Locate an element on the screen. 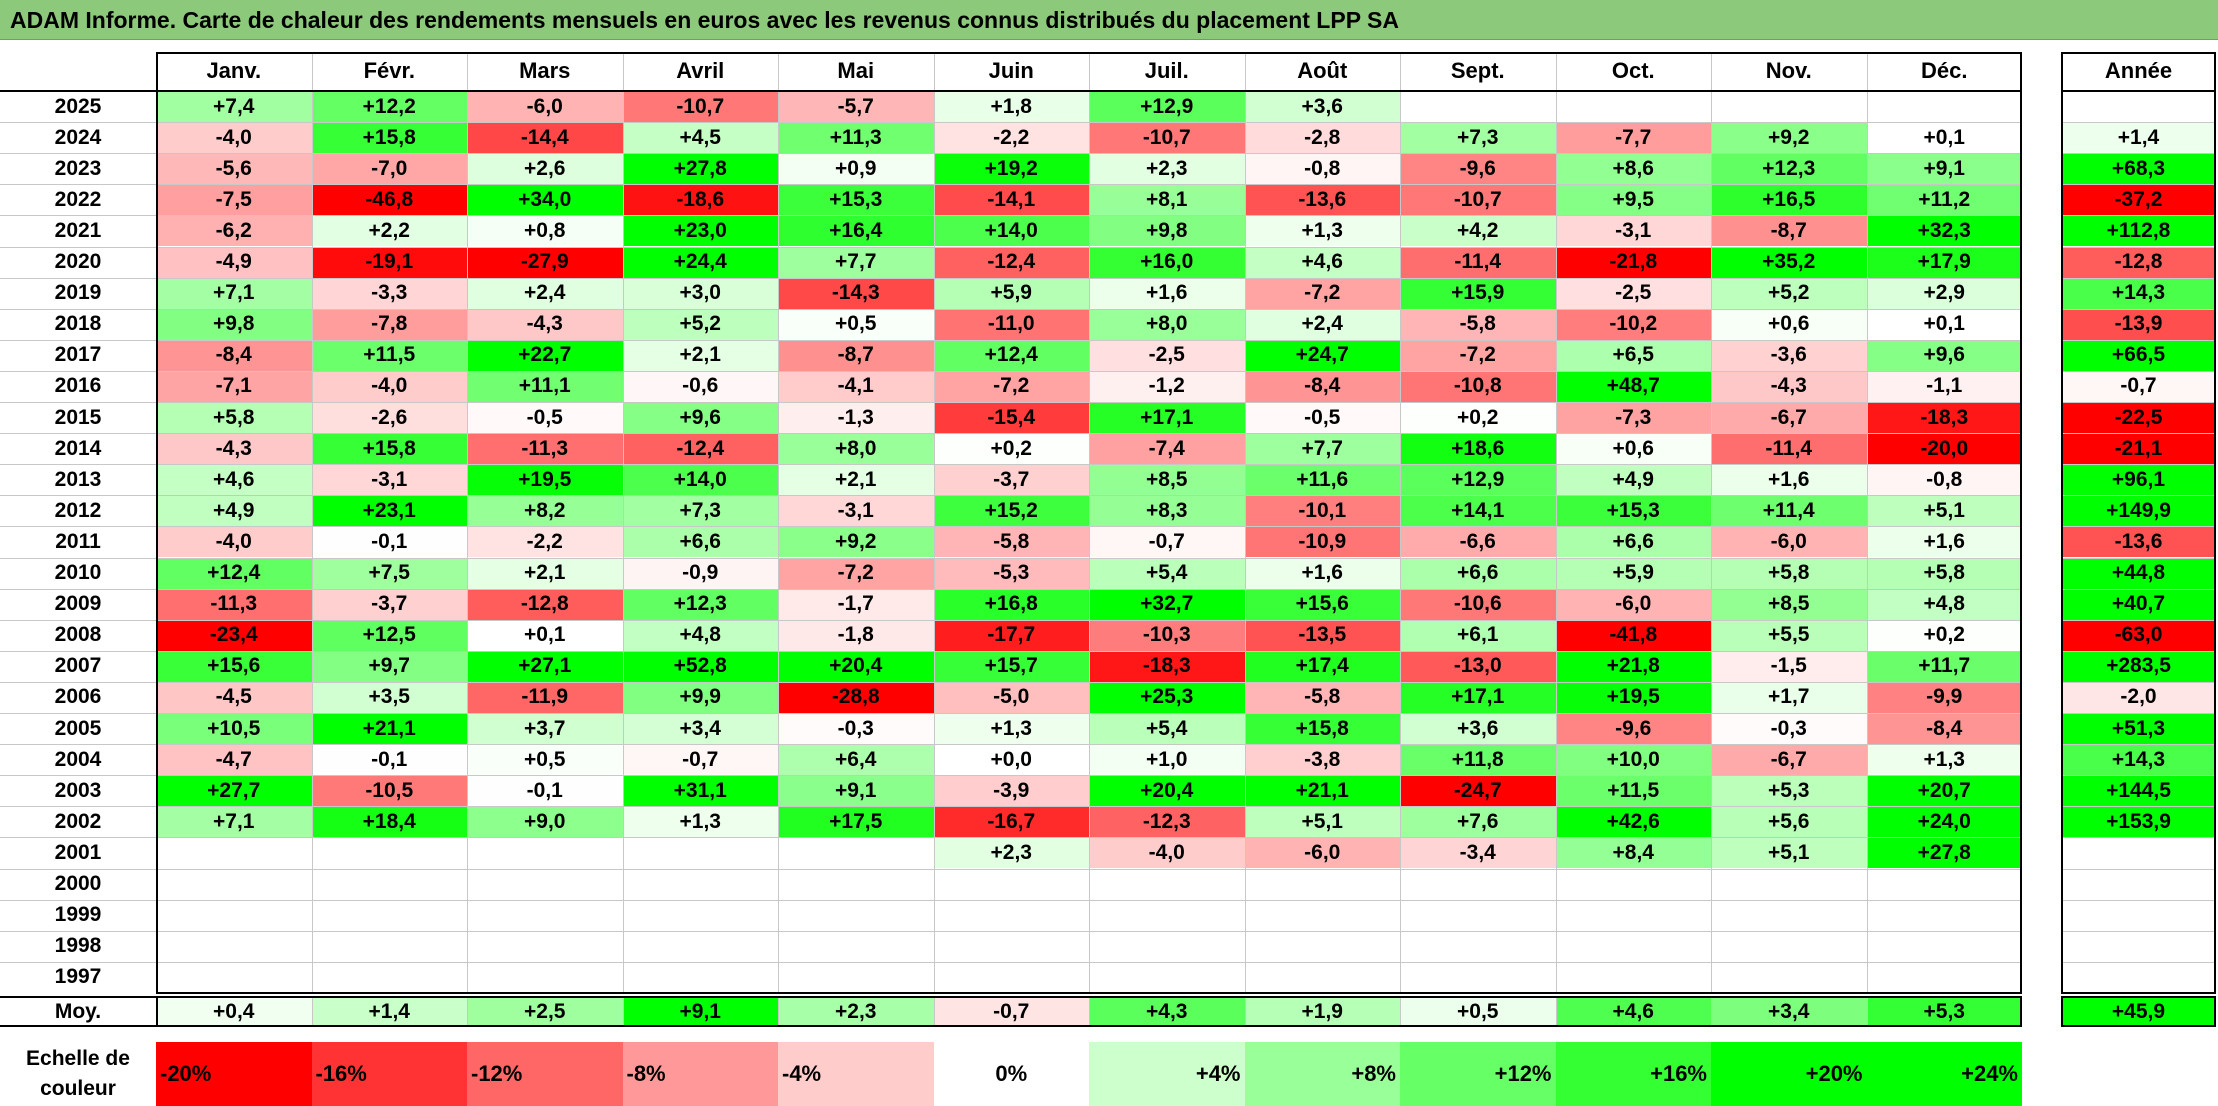  heatmap-cell: +12,4 is located at coordinates (234, 573).